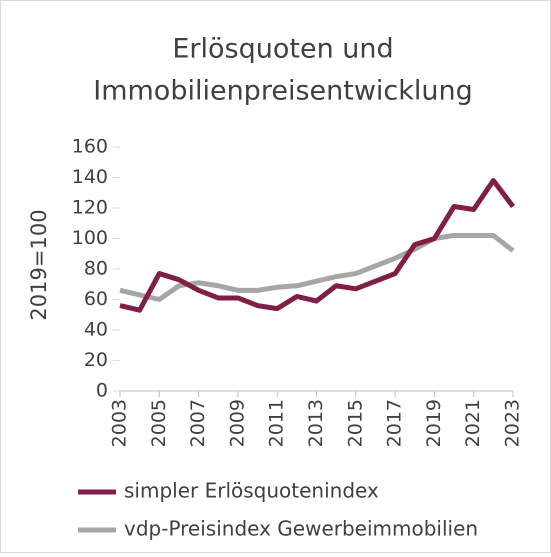 Image resolution: width=551 pixels, height=557 pixels. I want to click on x-tick-label: 2021, so click(473, 423).